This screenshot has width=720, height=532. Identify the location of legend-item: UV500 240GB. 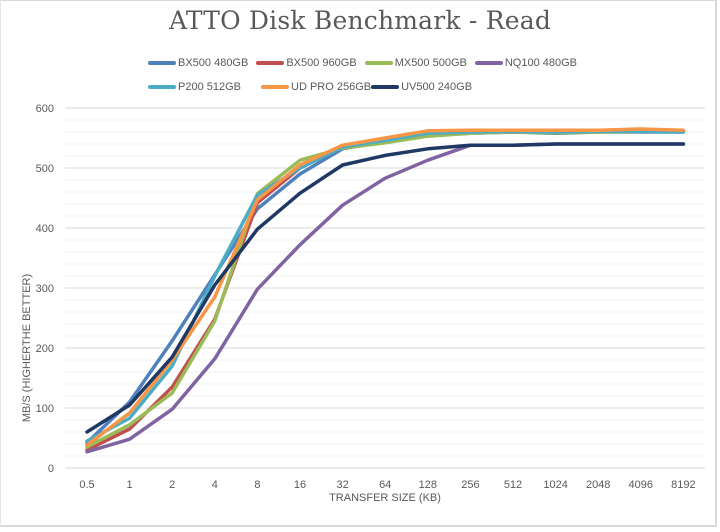
(421, 87).